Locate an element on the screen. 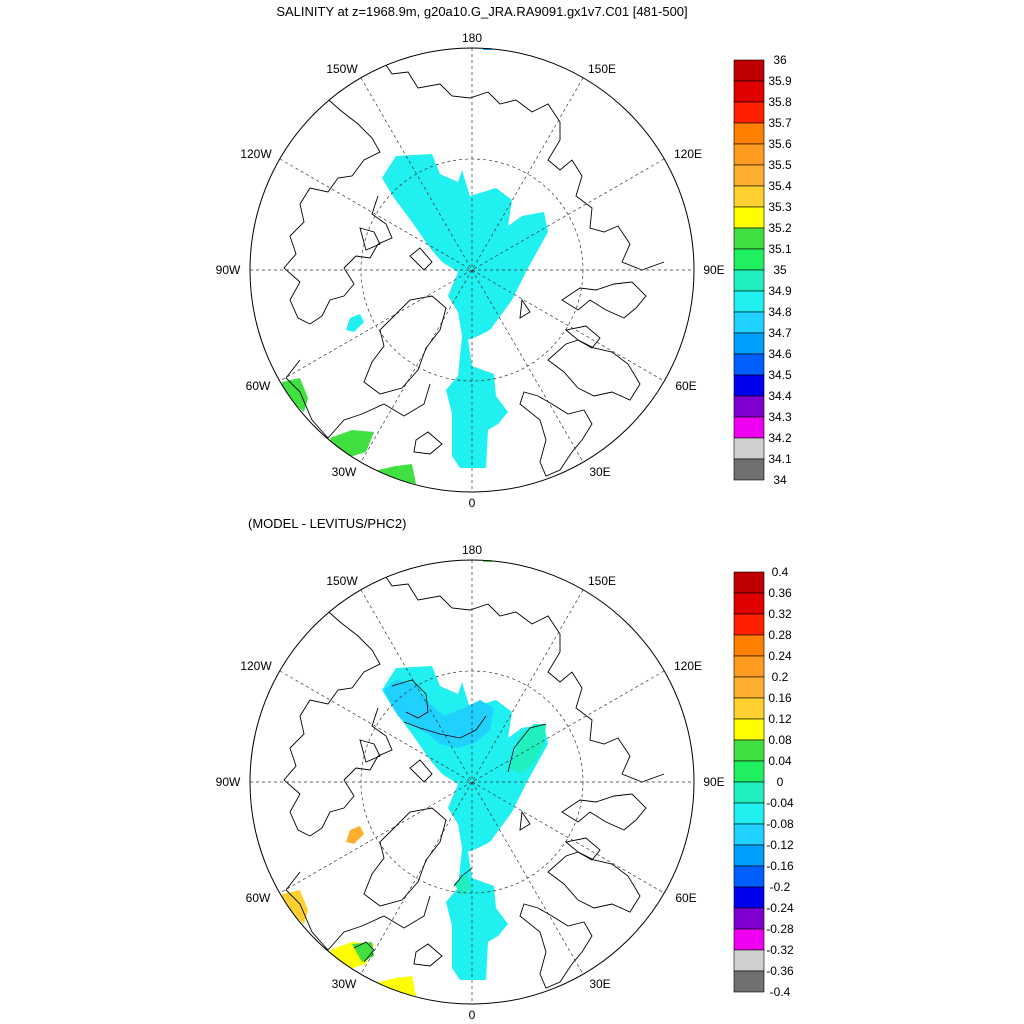  colorbar-tick-label: 35.5 is located at coordinates (780, 165).